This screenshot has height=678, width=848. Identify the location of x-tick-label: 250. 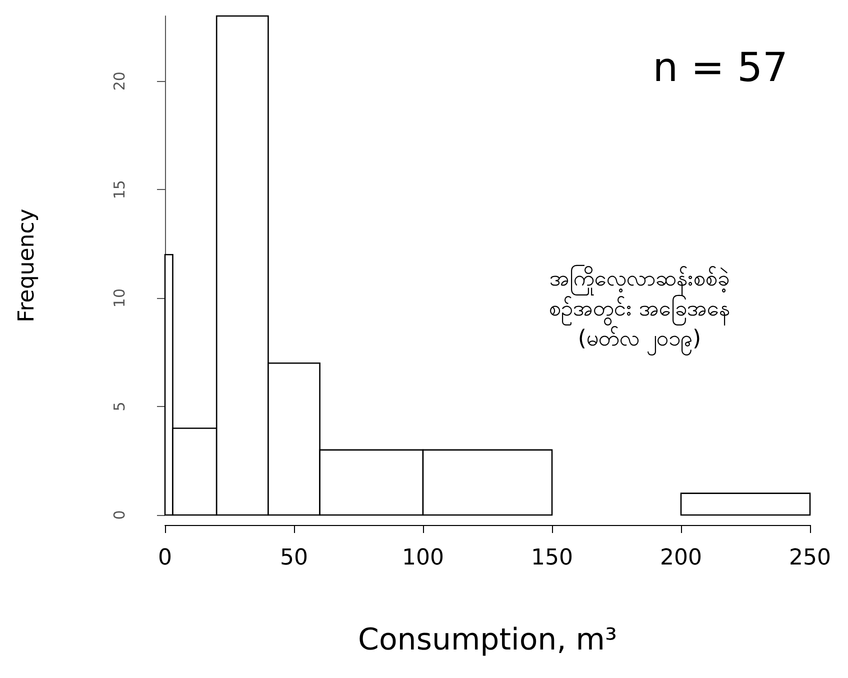
(810, 558).